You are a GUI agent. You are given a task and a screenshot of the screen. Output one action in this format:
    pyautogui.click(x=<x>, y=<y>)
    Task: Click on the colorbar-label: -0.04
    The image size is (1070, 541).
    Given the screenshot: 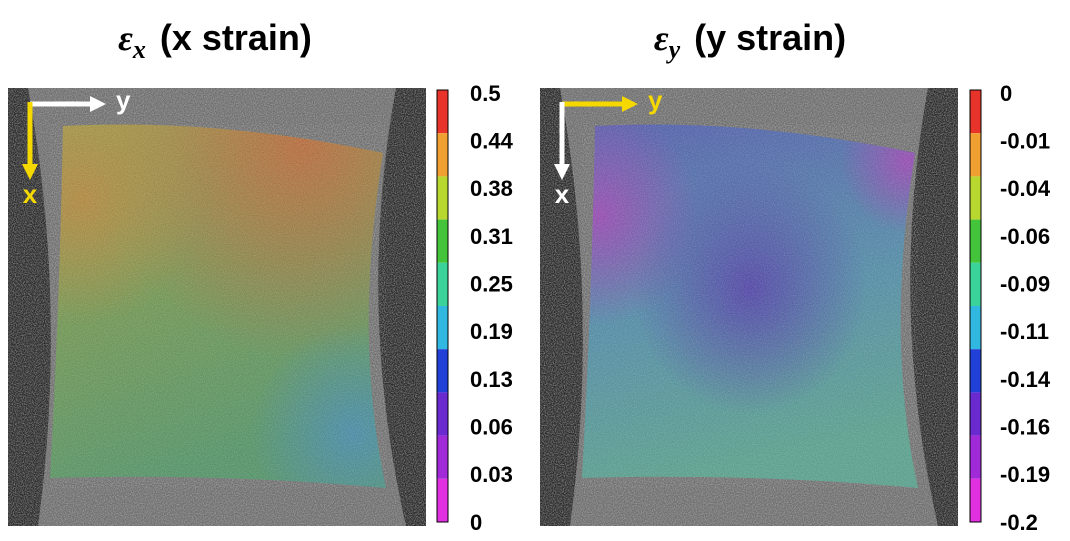 What is the action you would take?
    pyautogui.click(x=1025, y=188)
    